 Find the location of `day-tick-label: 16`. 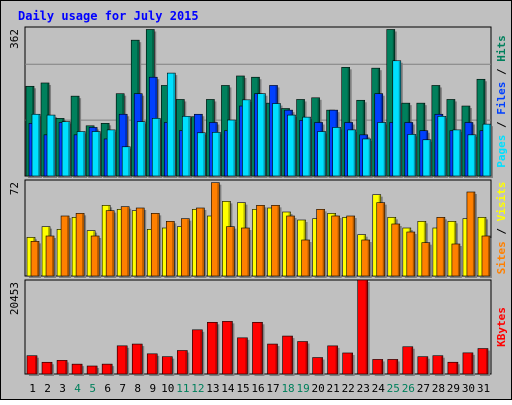

day-tick-label: 16 is located at coordinates (257, 388).